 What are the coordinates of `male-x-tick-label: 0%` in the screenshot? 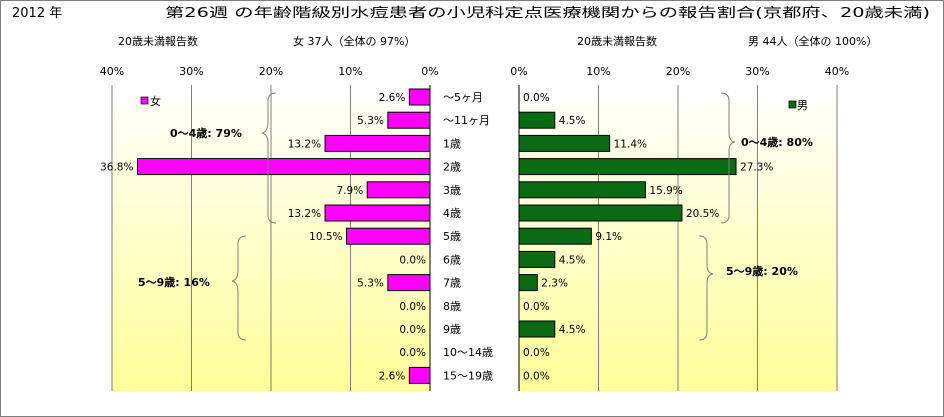 It's located at (518, 71).